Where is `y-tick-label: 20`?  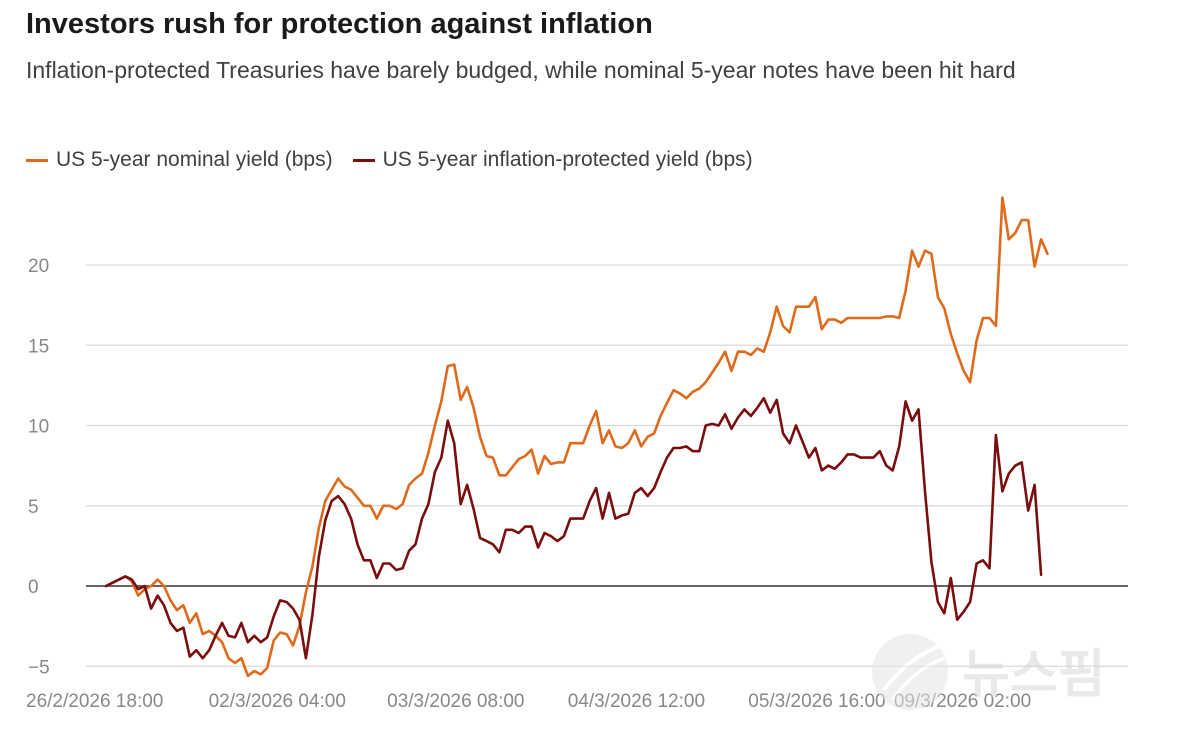
y-tick-label: 20 is located at coordinates (38, 266).